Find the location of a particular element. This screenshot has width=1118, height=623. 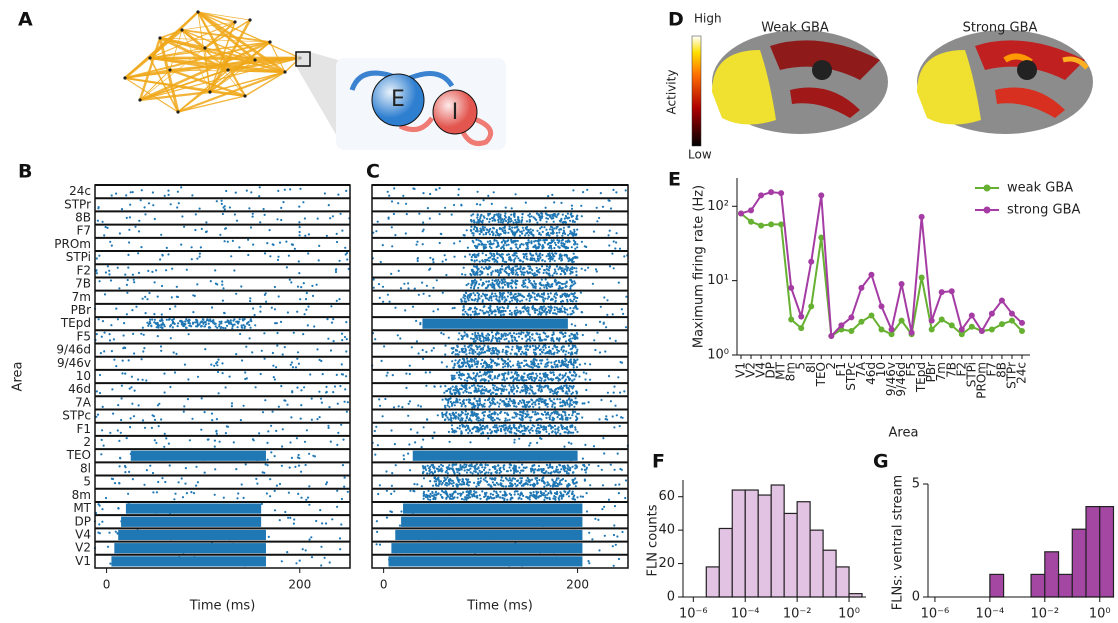

network-edge is located at coordinates (169, 75).